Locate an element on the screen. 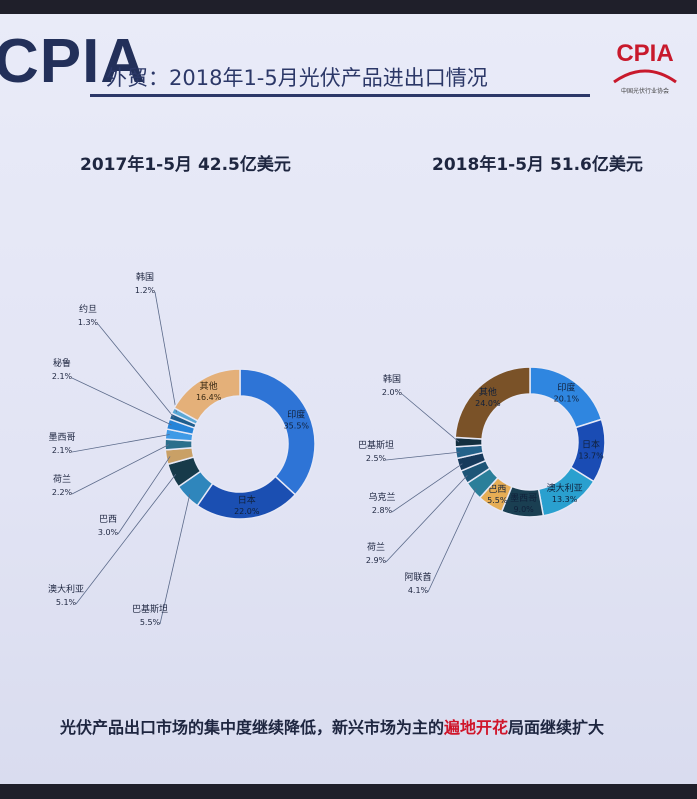  slide-header: CPIA 外贸：2018年1-5月光伏产品进出口情况 CPIA 中国光伏行业协会 is located at coordinates (348, 69).